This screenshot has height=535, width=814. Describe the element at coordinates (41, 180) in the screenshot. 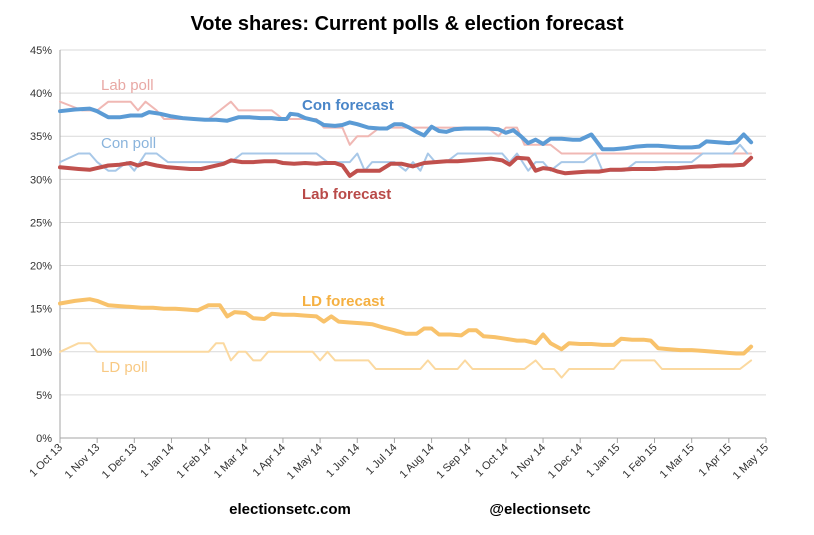

I see `y-tick-label: 30%` at that location.